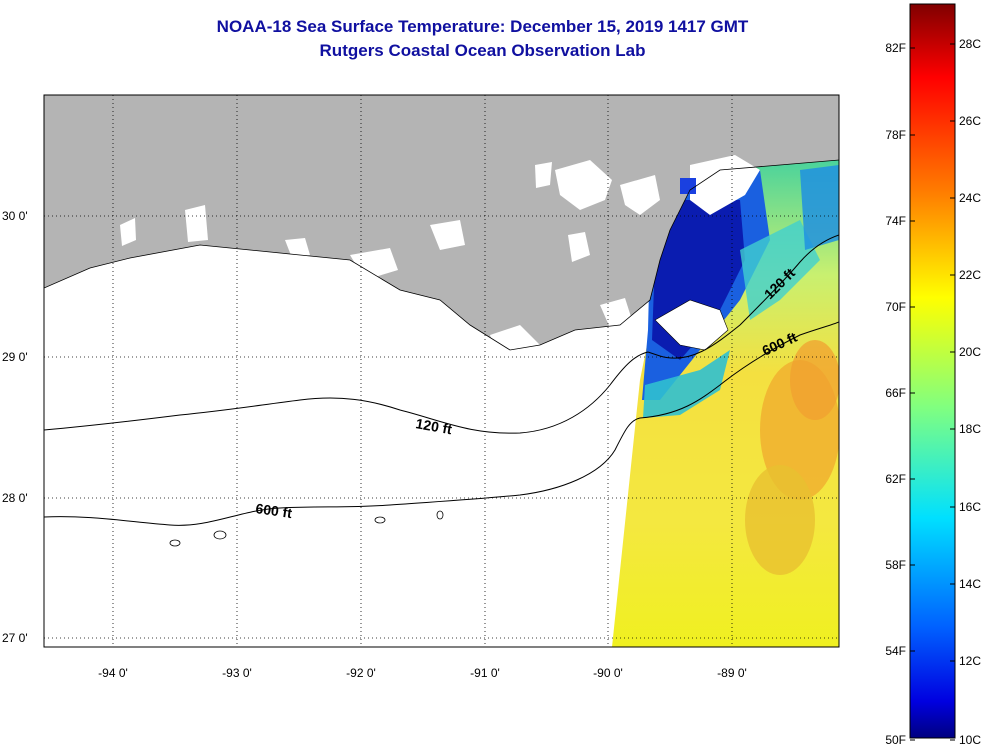 The height and width of the screenshot is (754, 992). I want to click on colorbar-f-label: 50F, so click(895, 740).